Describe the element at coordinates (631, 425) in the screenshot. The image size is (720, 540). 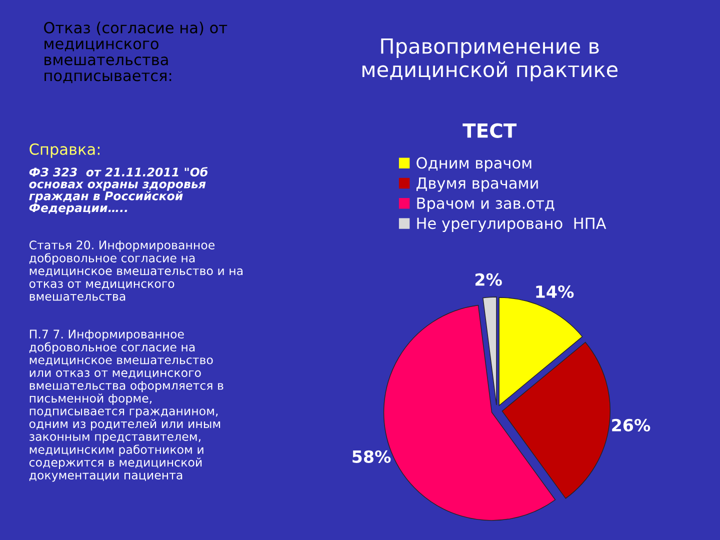
I see `data-label: 26%` at that location.